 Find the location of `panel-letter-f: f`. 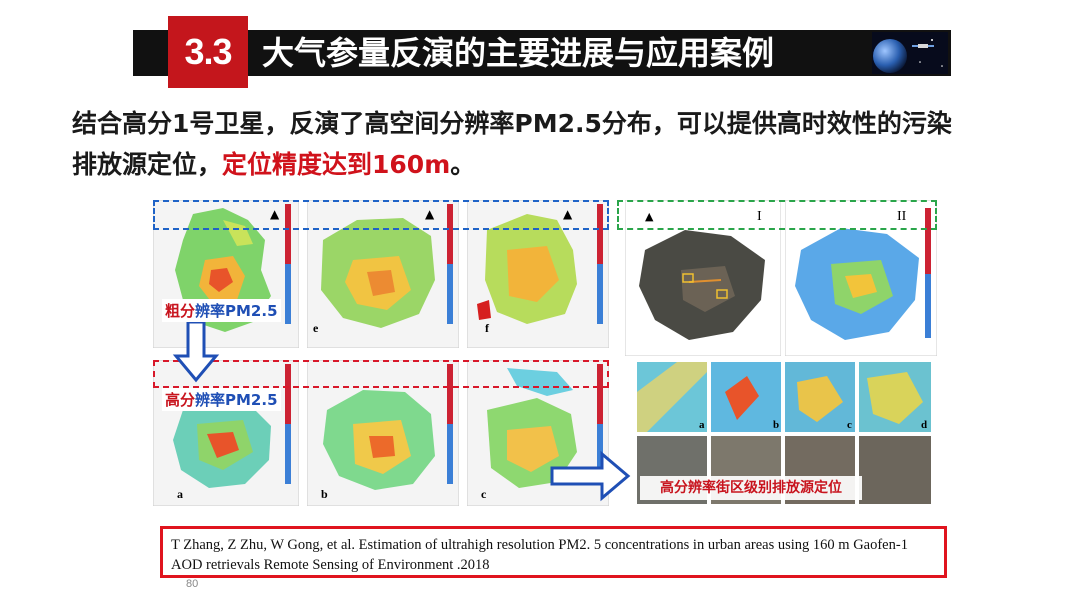

panel-letter-f: f is located at coordinates (487, 328).